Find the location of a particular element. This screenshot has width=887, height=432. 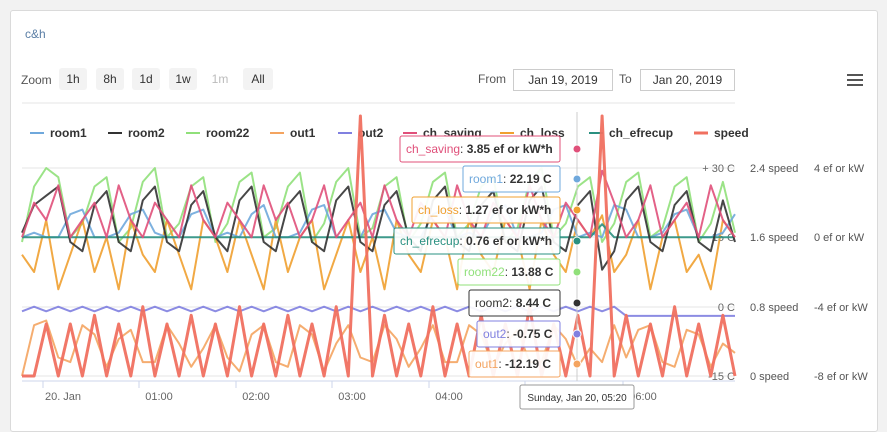

y-tick-energy: -8 ef or kW is located at coordinates (841, 377).